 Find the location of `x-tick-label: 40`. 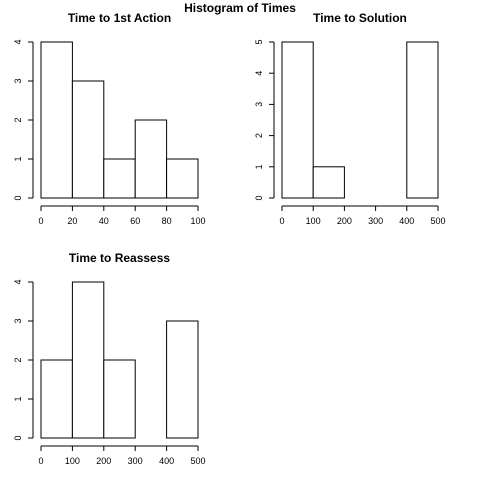

x-tick-label: 40 is located at coordinates (104, 221).